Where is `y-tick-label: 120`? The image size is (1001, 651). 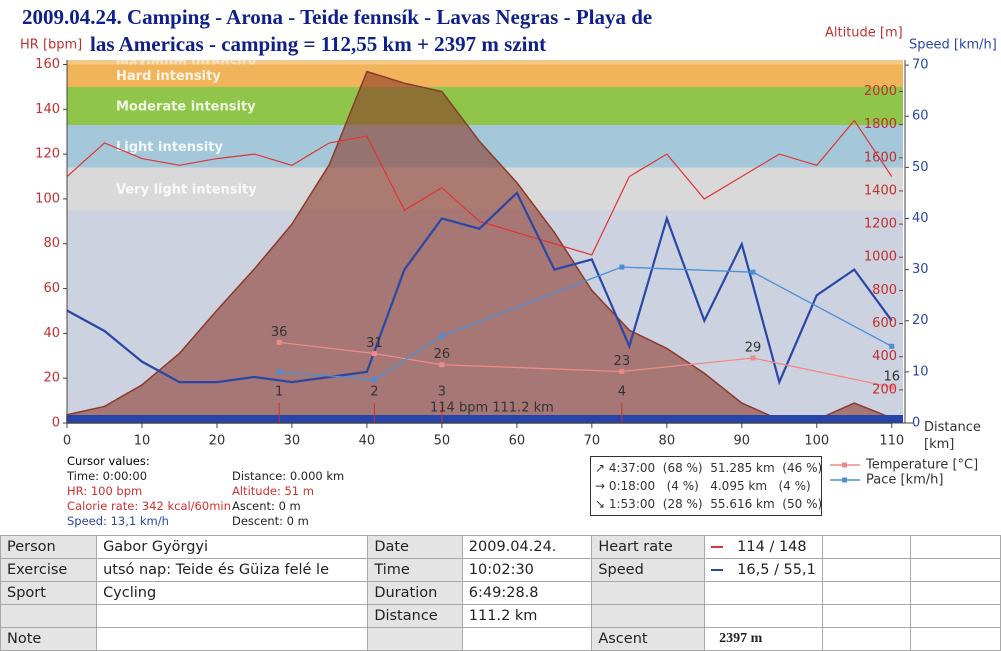
y-tick-label: 120 is located at coordinates (47, 154).